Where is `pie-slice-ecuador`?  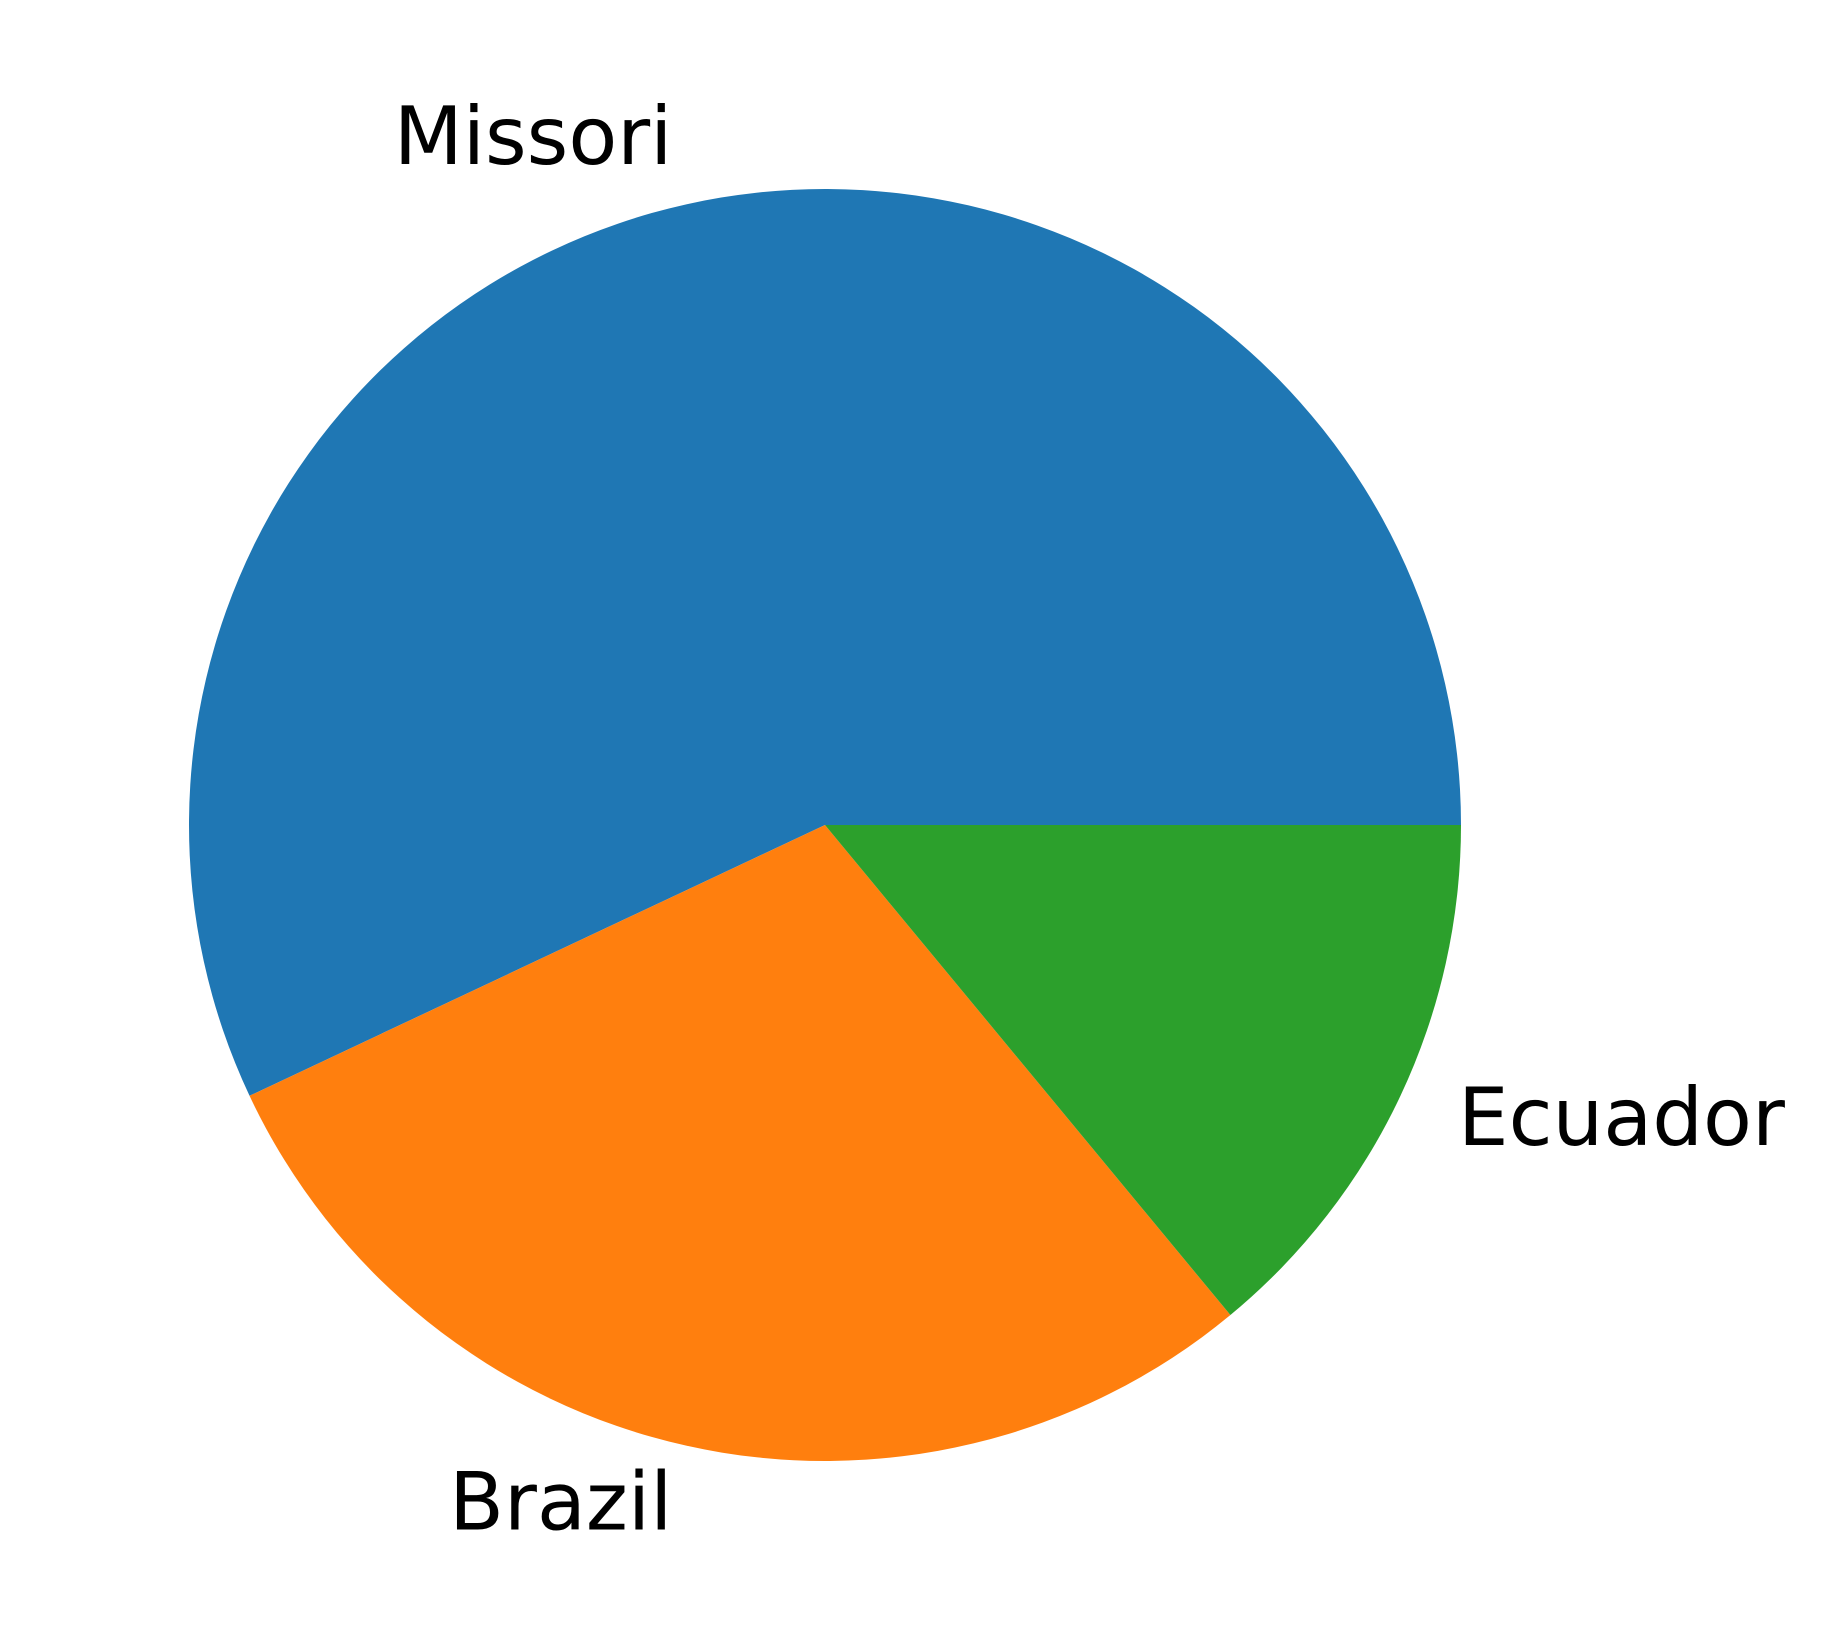 pie-slice-ecuador is located at coordinates (1143, 1070).